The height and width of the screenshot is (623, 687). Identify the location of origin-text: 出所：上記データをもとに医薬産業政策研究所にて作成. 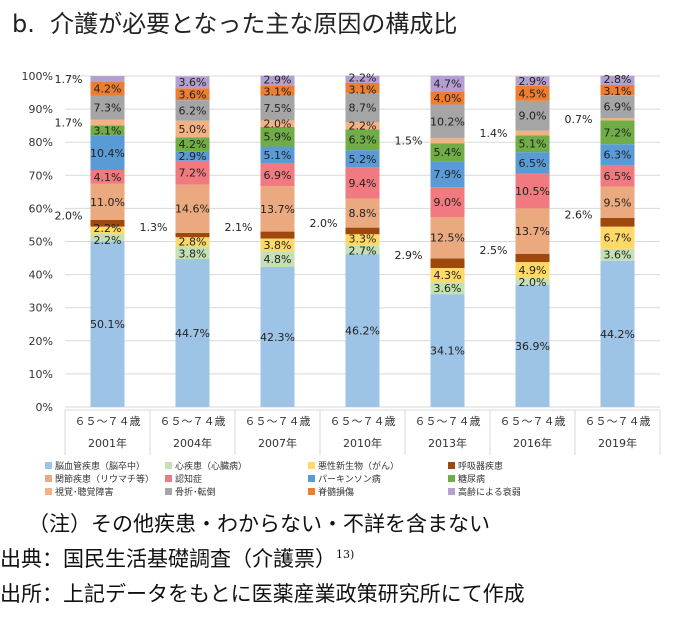
(262, 594).